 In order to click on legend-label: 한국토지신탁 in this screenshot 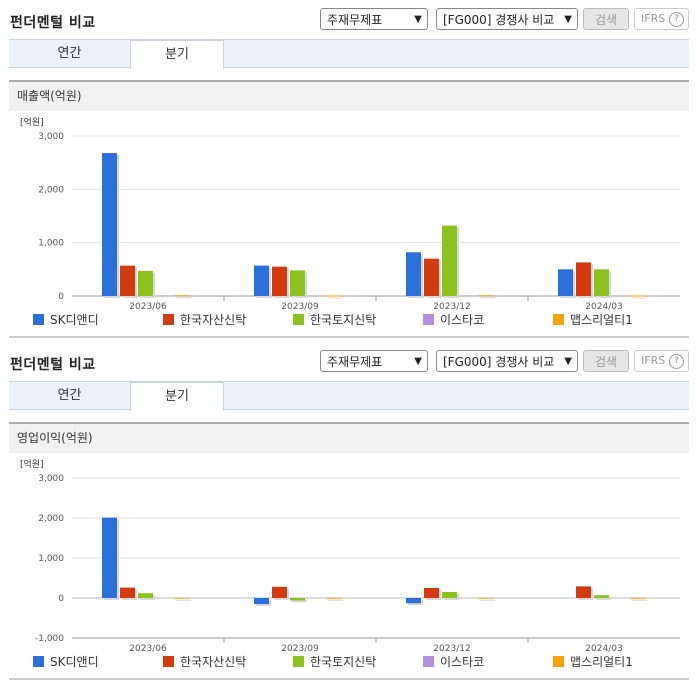, I will do `click(343, 320)`.